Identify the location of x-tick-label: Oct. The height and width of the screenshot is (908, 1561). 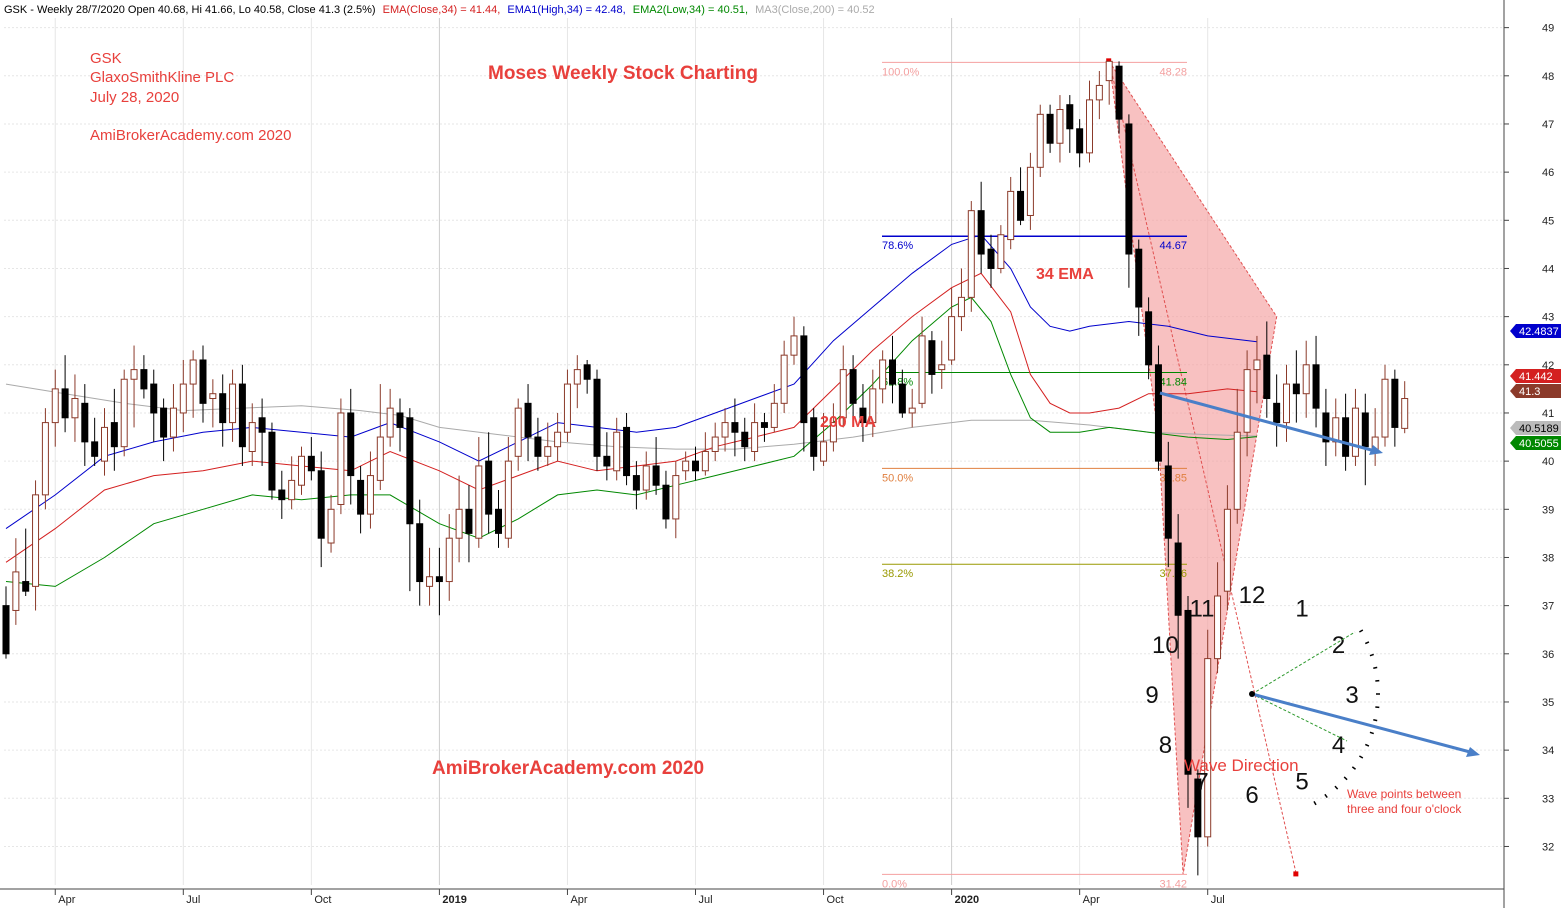
(322, 900).